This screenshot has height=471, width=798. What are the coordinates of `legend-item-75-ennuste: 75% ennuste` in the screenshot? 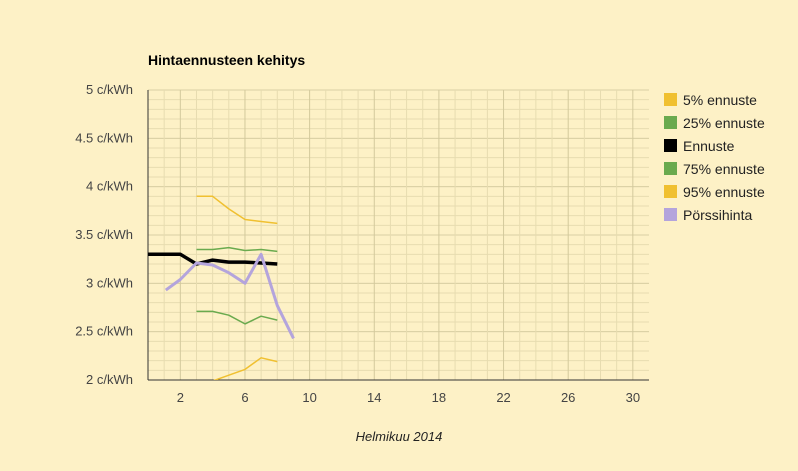 It's located at (714, 168).